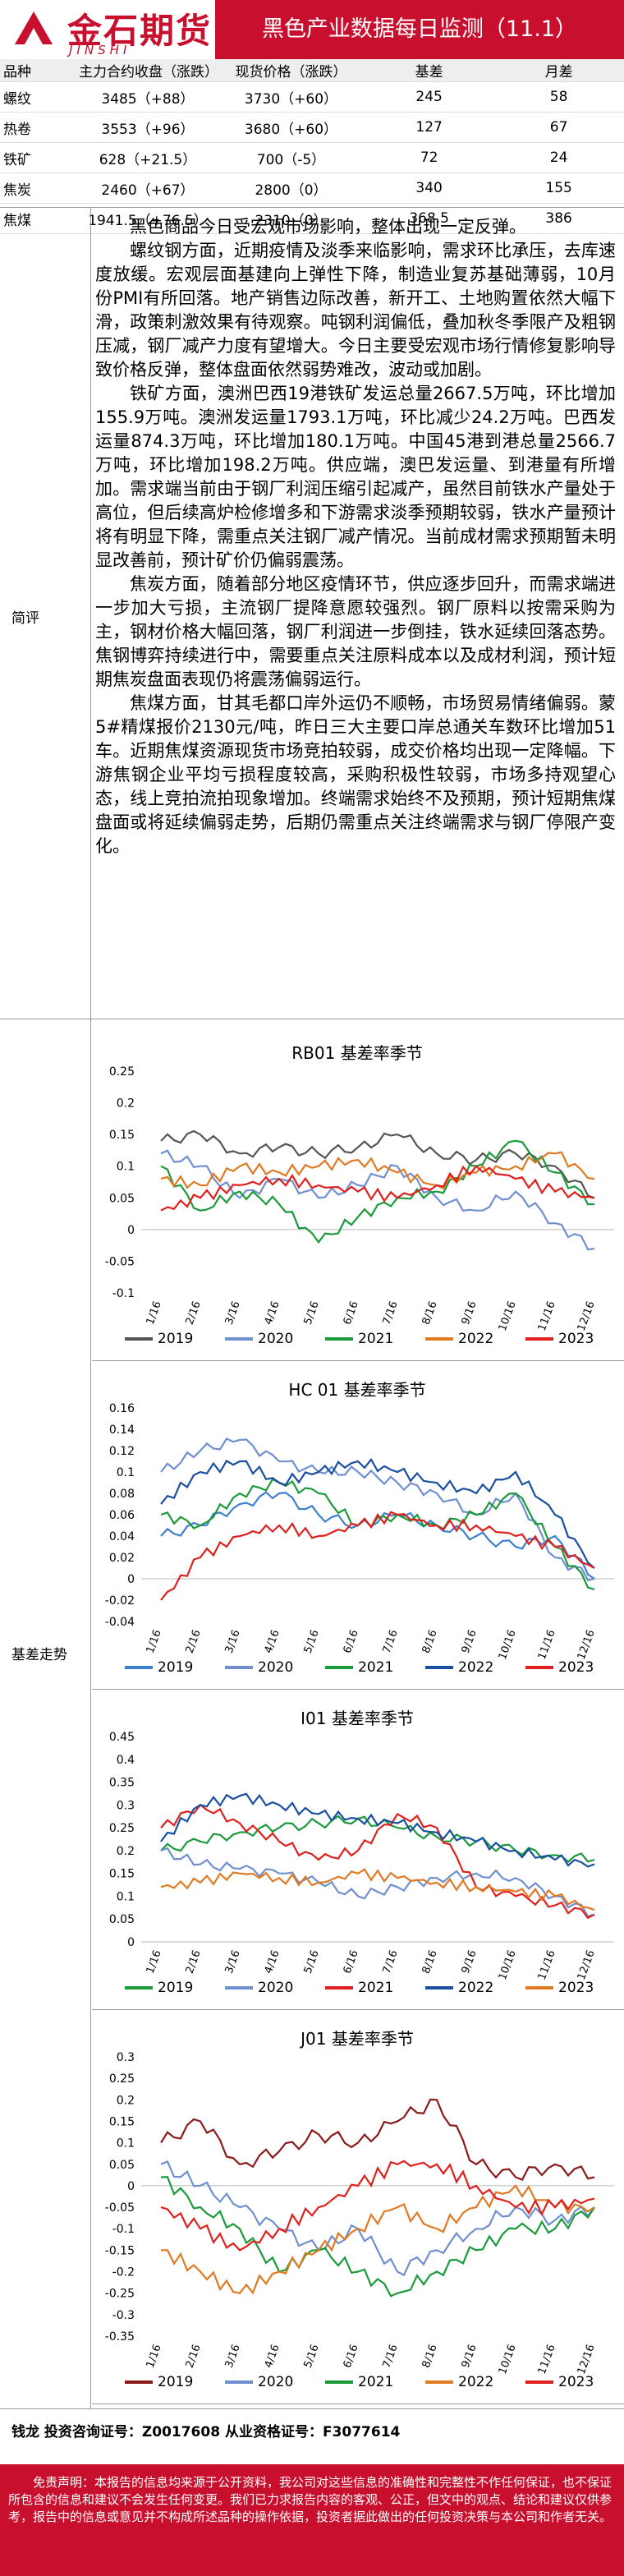  What do you see at coordinates (206, 2432) in the screenshot?
I see `analyst-contact: 钱龙 投资咨询证号：Z0017608 从业资格证号：F3077614` at bounding box center [206, 2432].